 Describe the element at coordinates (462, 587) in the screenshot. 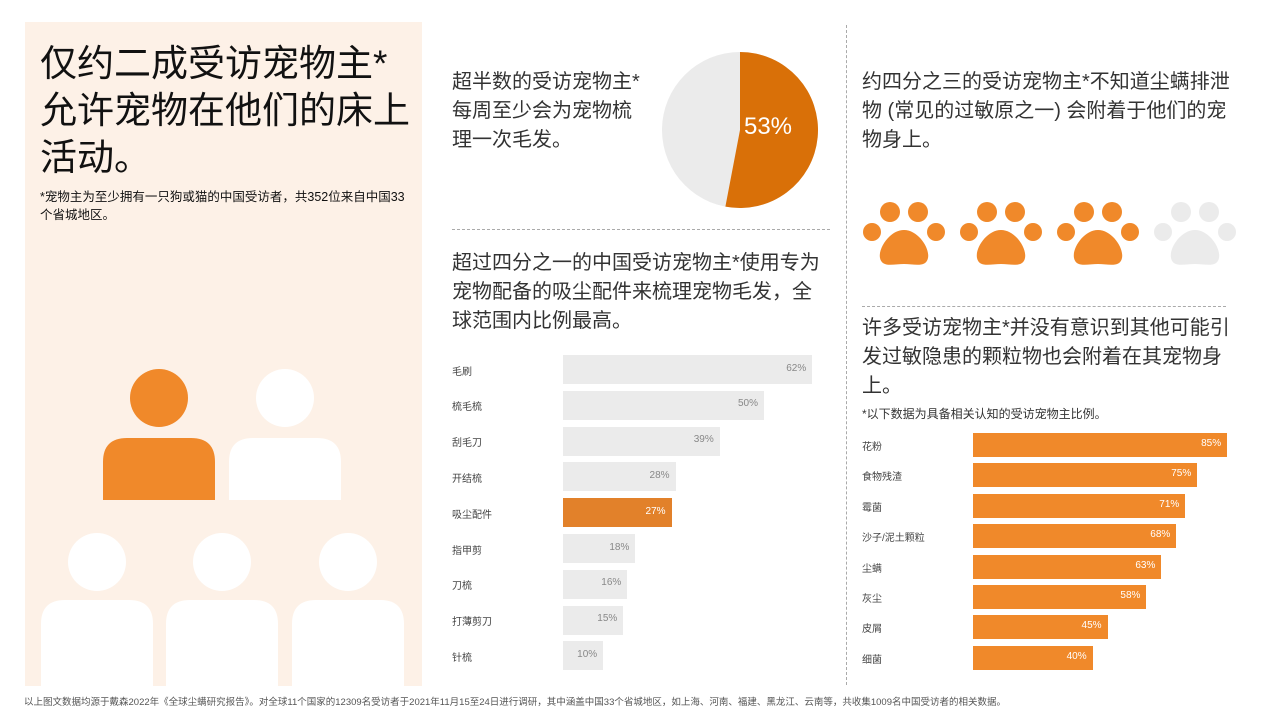

I see `bar-category-label: 刀梳` at that location.